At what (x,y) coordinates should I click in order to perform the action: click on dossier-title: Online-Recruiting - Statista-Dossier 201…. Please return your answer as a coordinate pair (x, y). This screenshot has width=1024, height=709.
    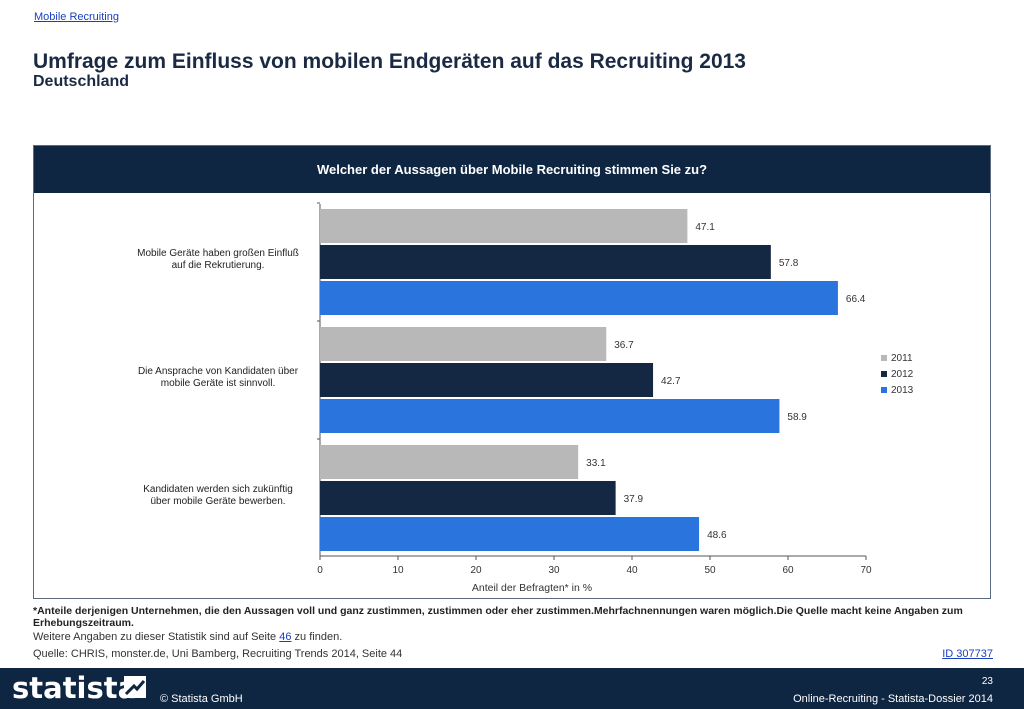
    Looking at the image, I should click on (893, 699).